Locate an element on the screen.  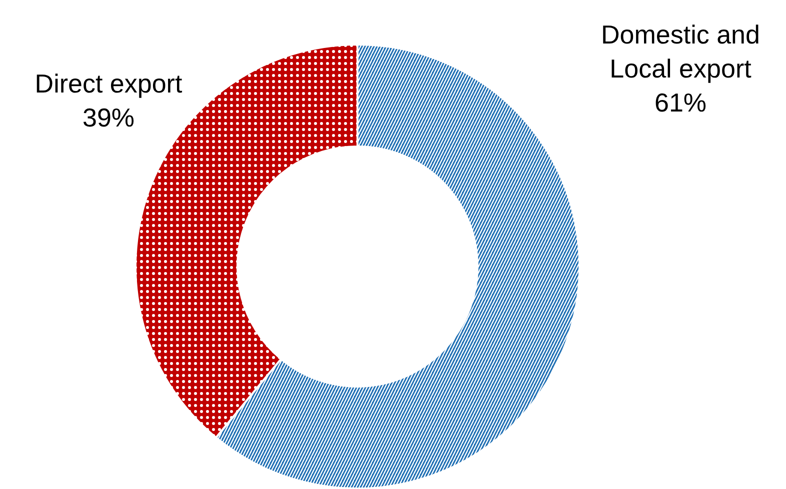
slice-label: Direct export is located at coordinates (108, 83).